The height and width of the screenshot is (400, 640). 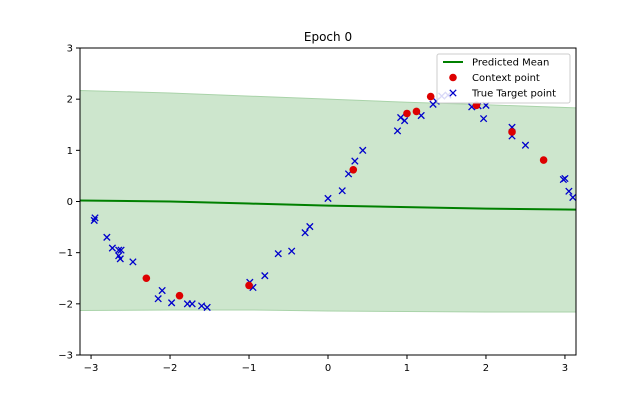 I want to click on x-tick-label: −3, so click(x=91, y=368).